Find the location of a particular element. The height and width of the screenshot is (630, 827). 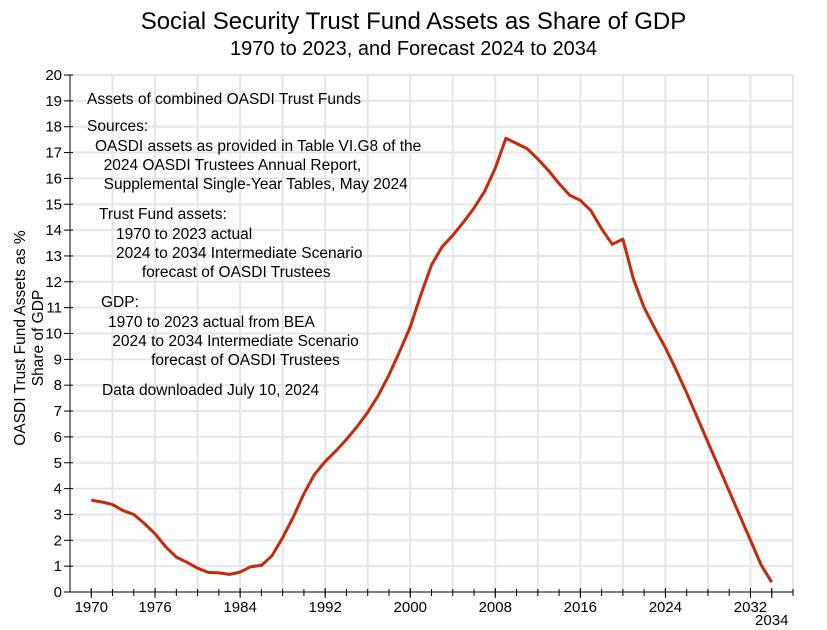

x-tick-label: 2016 is located at coordinates (580, 607).